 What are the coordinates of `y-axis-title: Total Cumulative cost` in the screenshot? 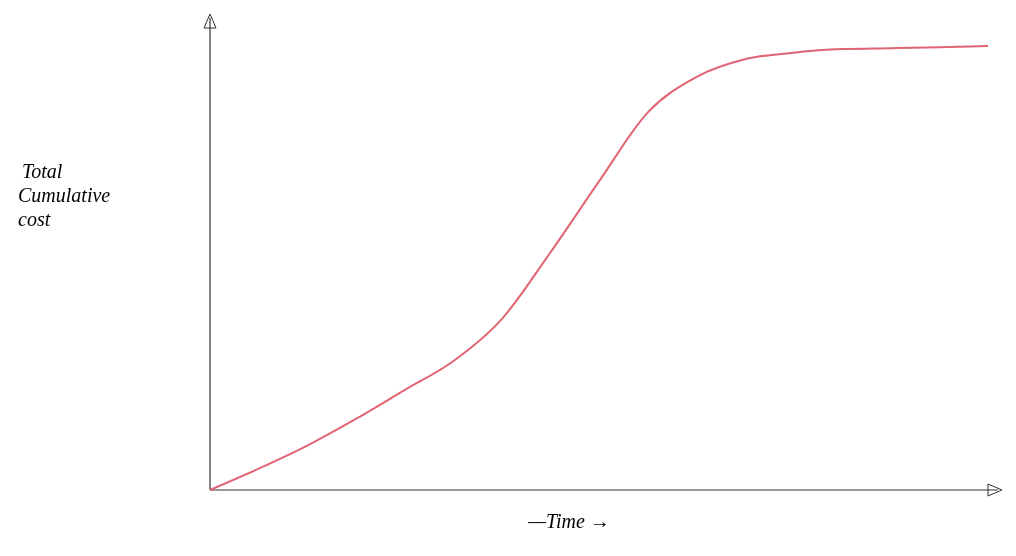 It's located at (64, 195).